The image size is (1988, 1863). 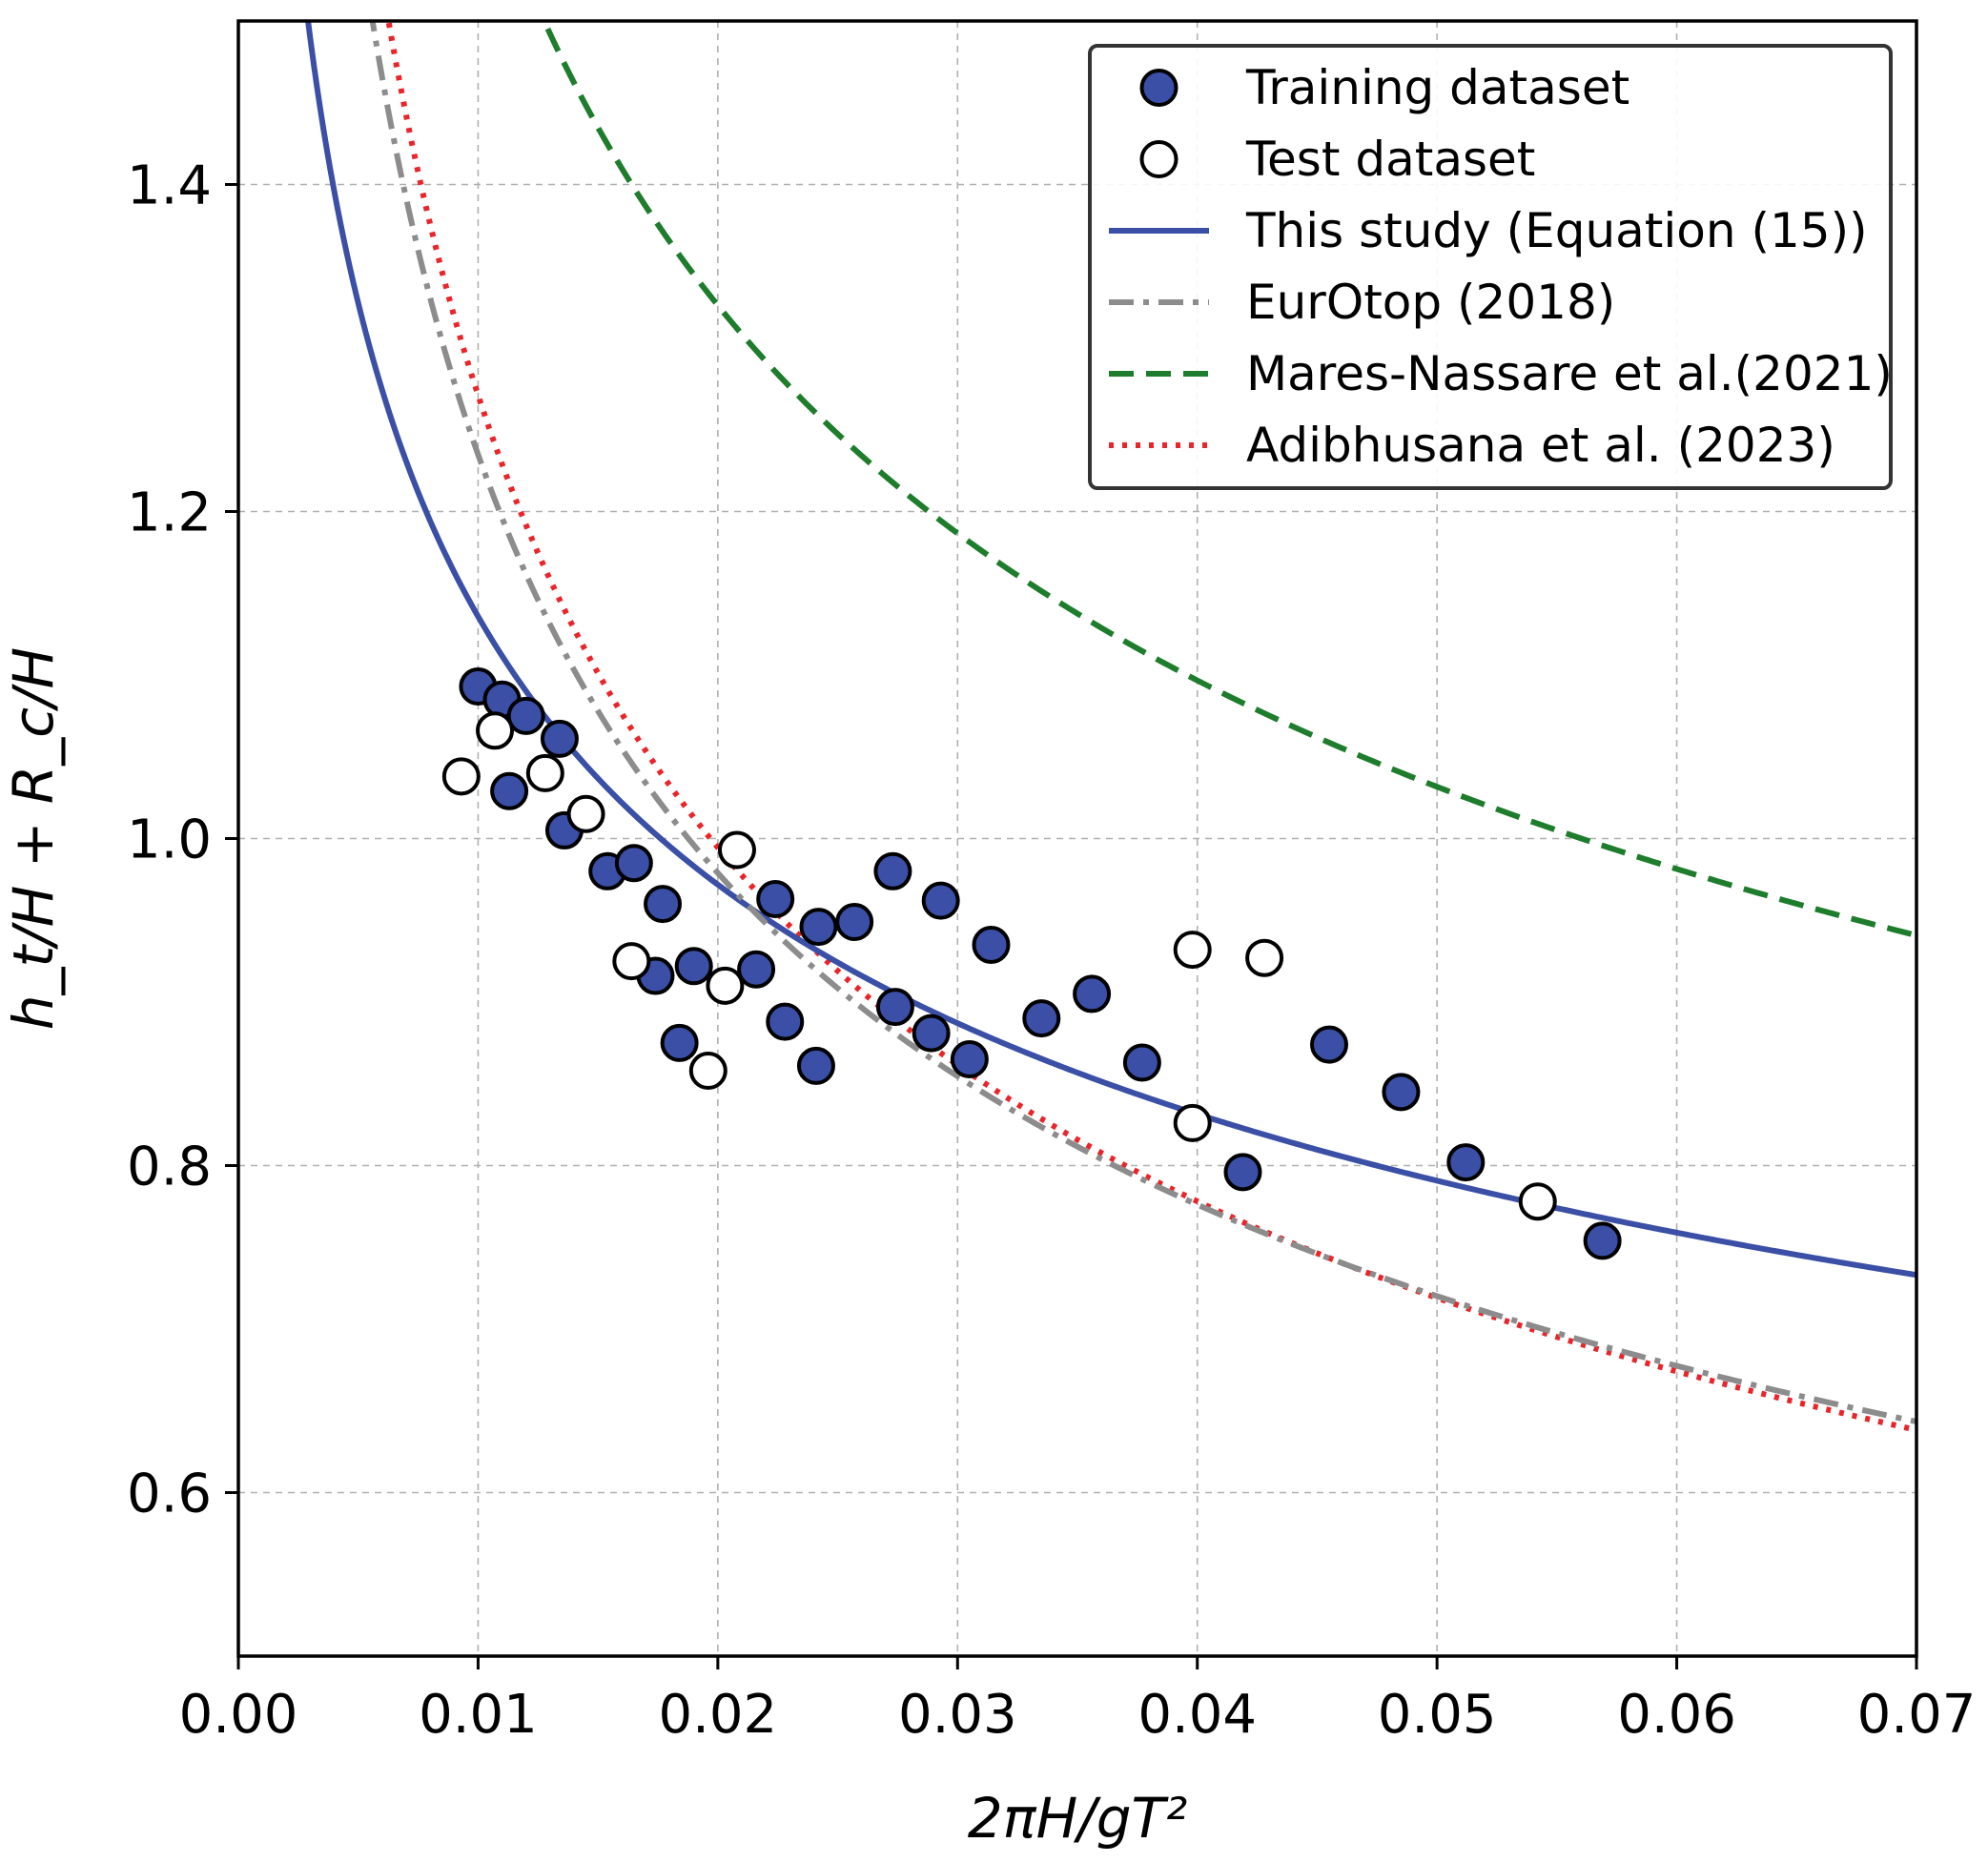 I want to click on y-axis-label: h_t/H + R_c/H, so click(x=33, y=838).